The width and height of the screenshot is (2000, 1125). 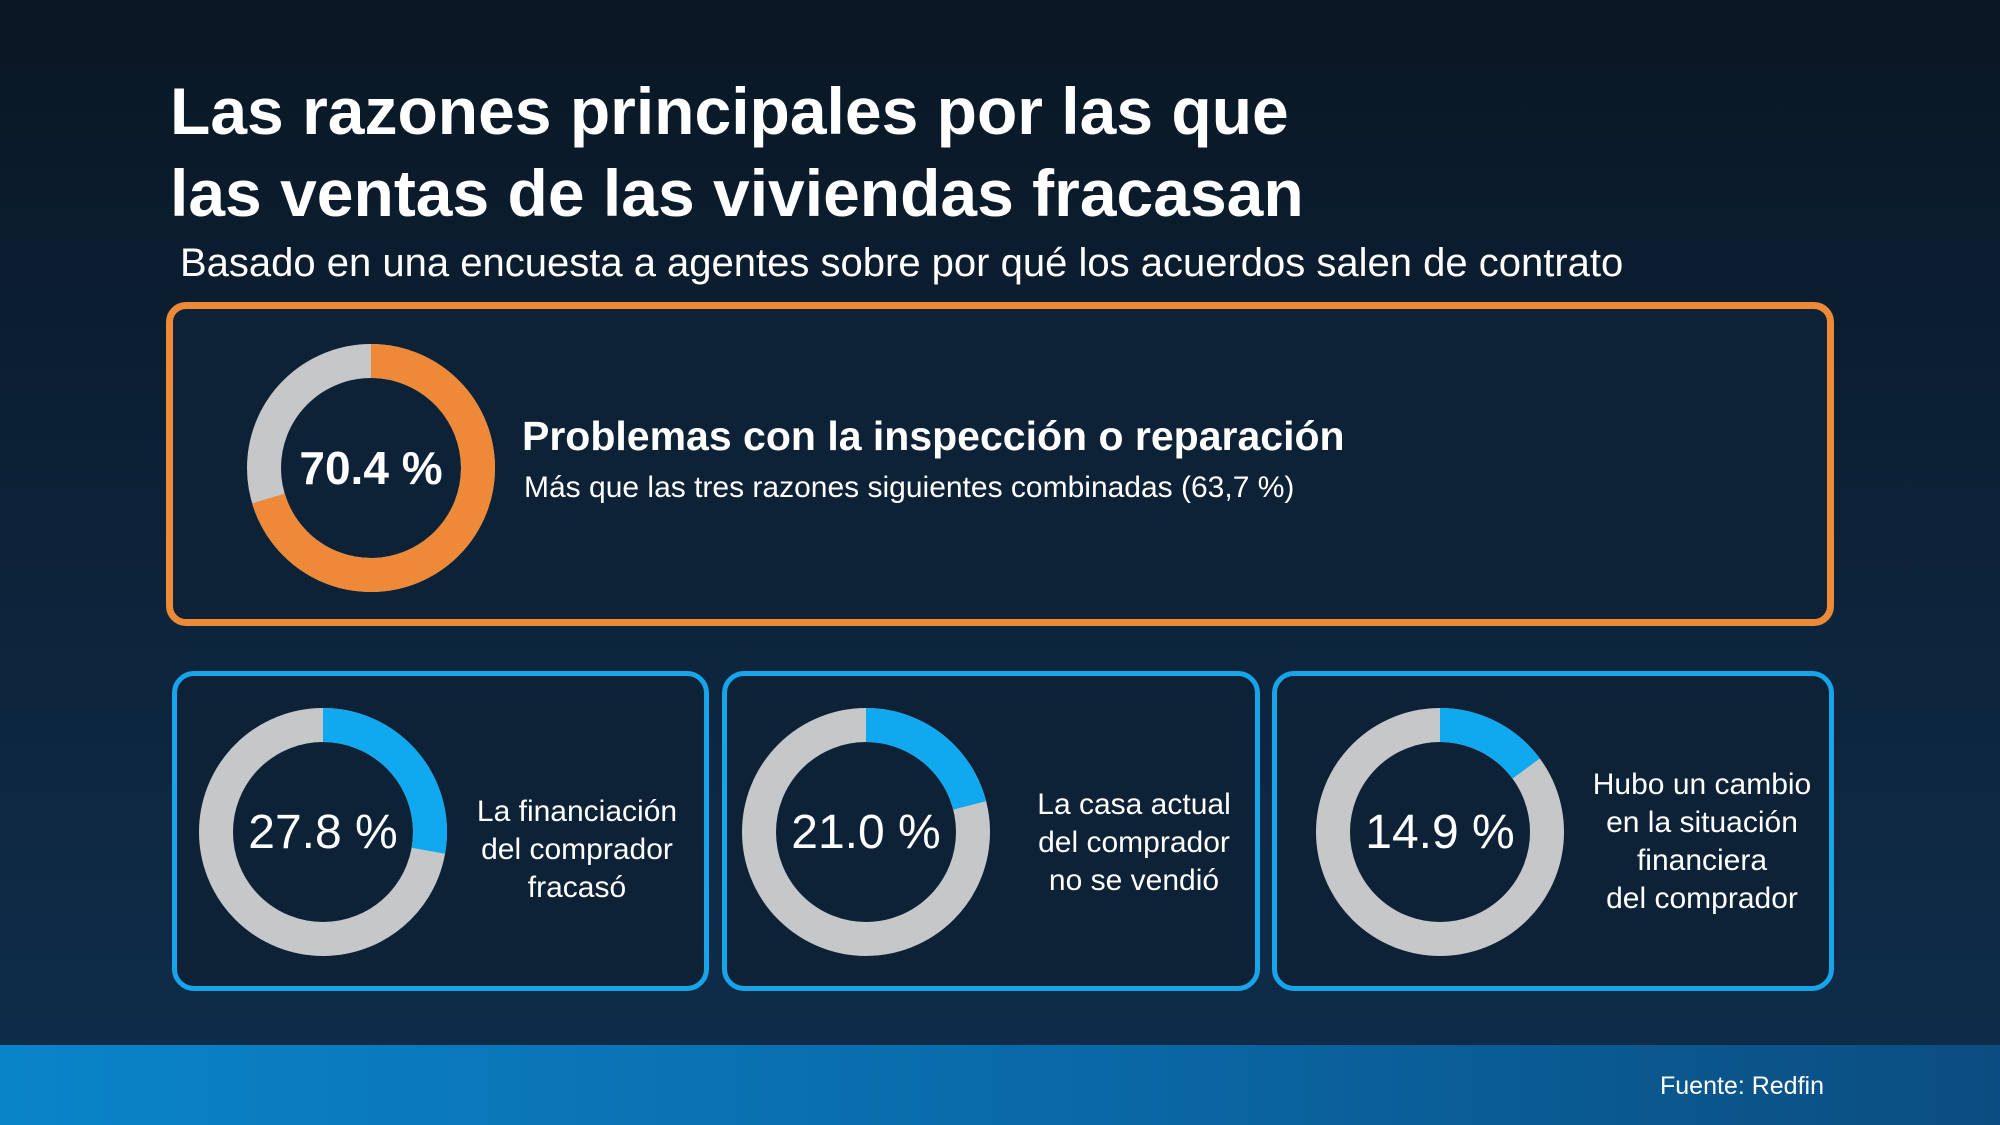 I want to click on source-credit: Fuente: Redfin, so click(x=1742, y=1086).